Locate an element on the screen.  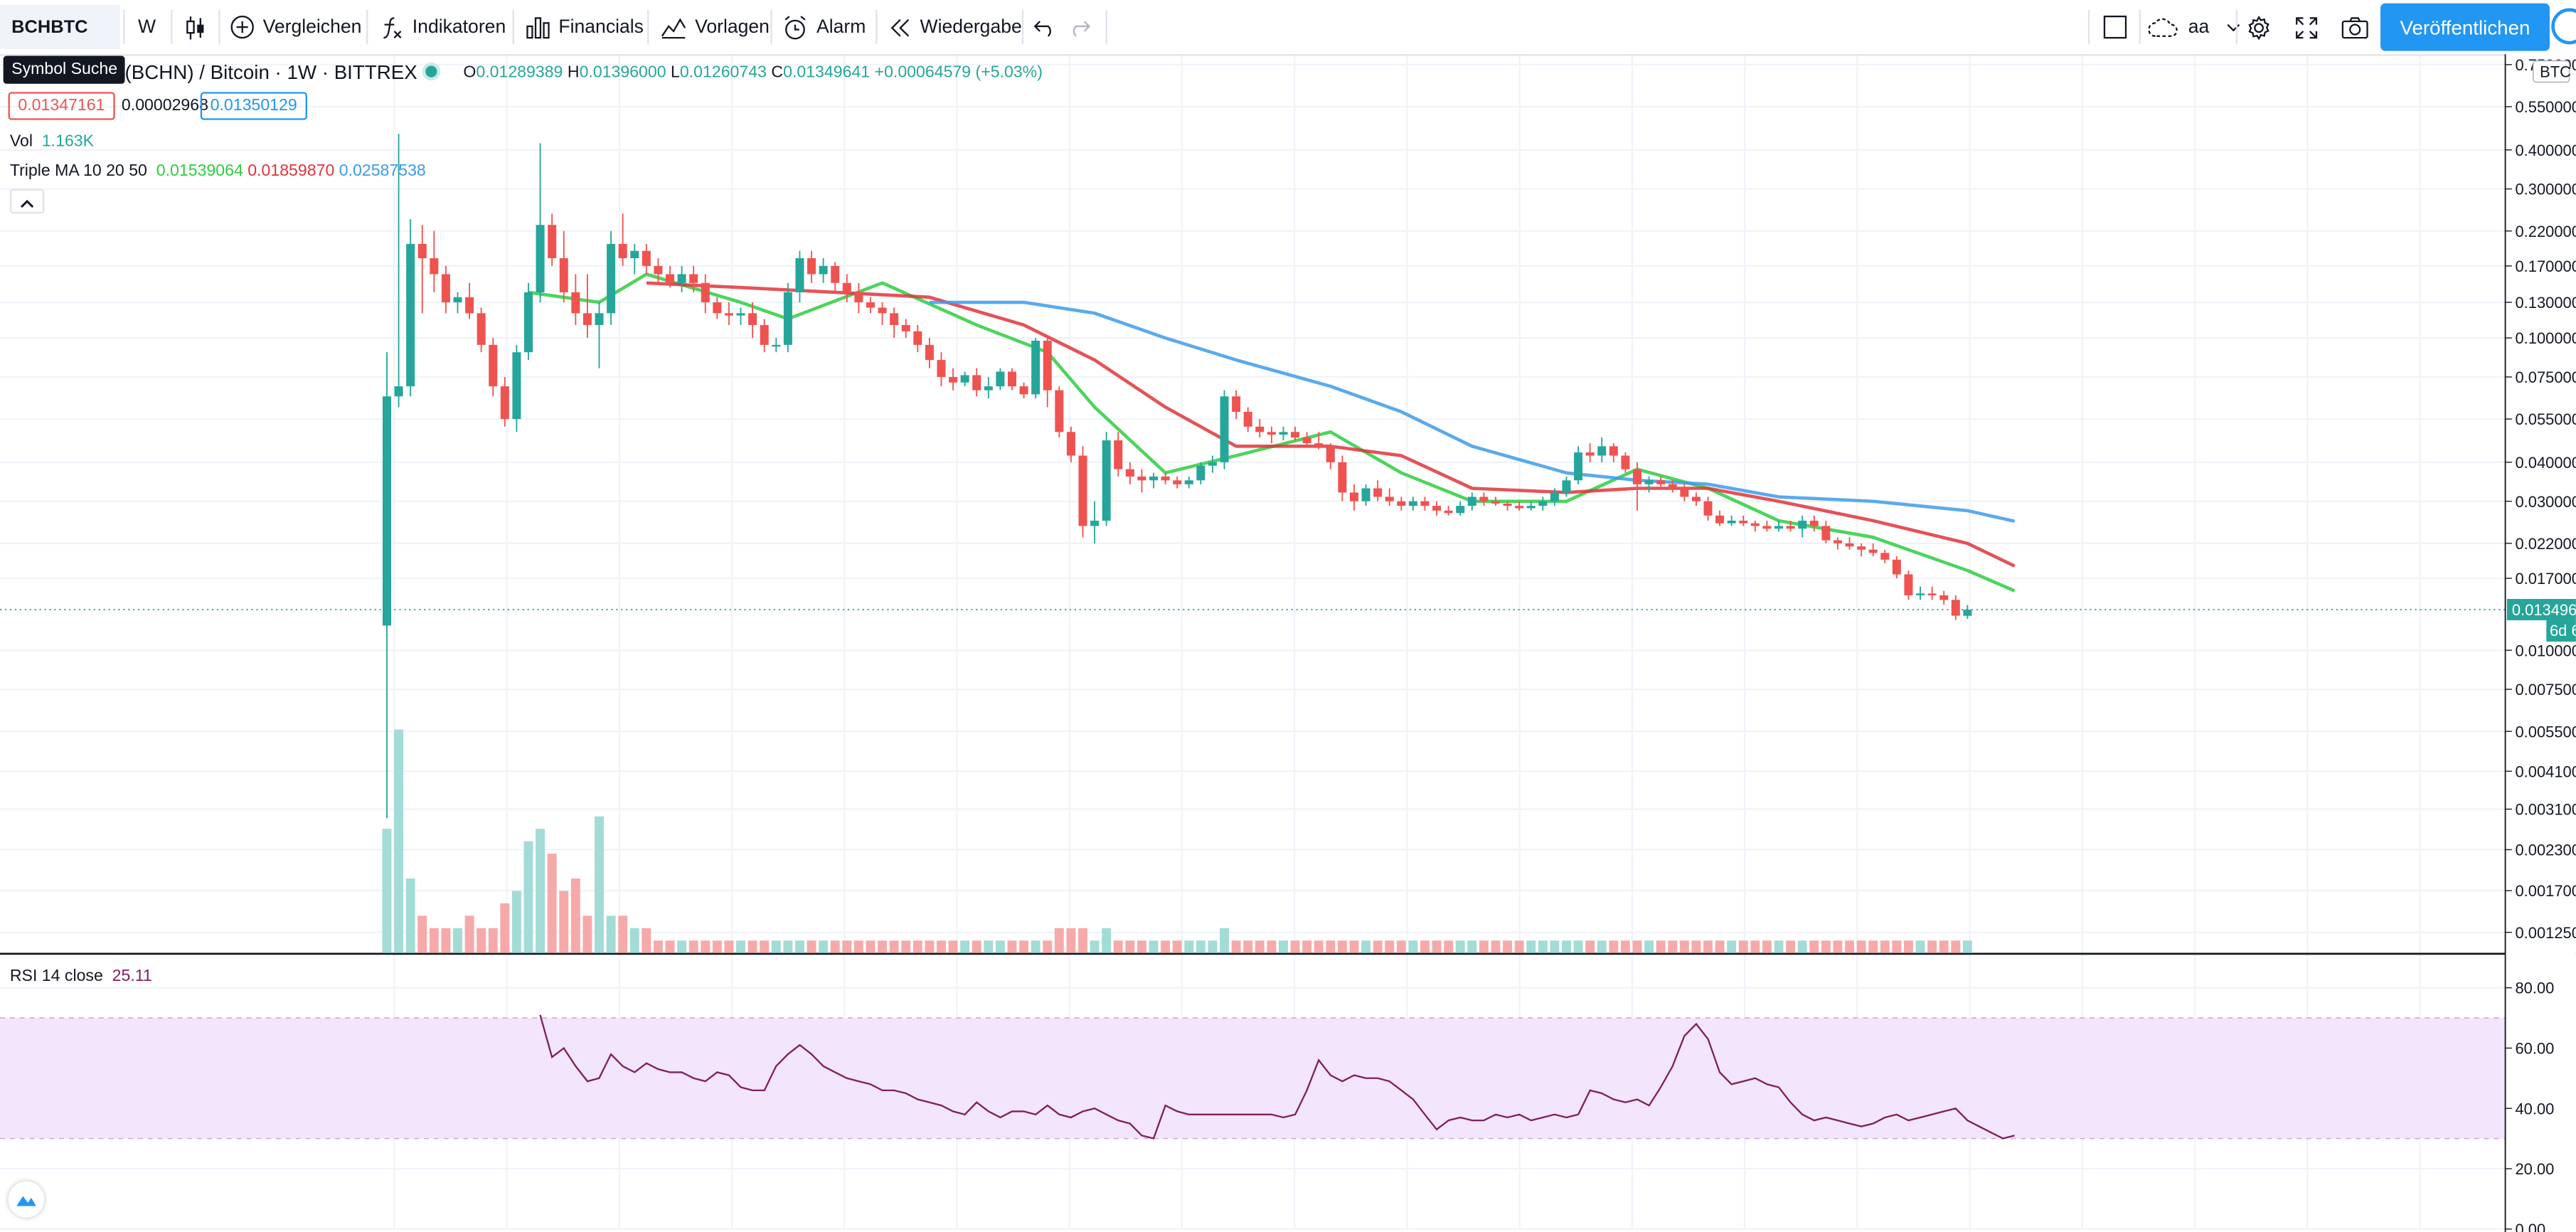
interval-button: W is located at coordinates (147, 27).